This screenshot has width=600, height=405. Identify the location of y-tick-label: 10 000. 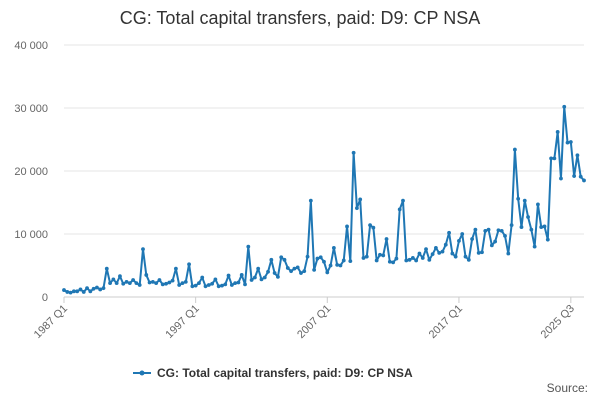
(31, 235).